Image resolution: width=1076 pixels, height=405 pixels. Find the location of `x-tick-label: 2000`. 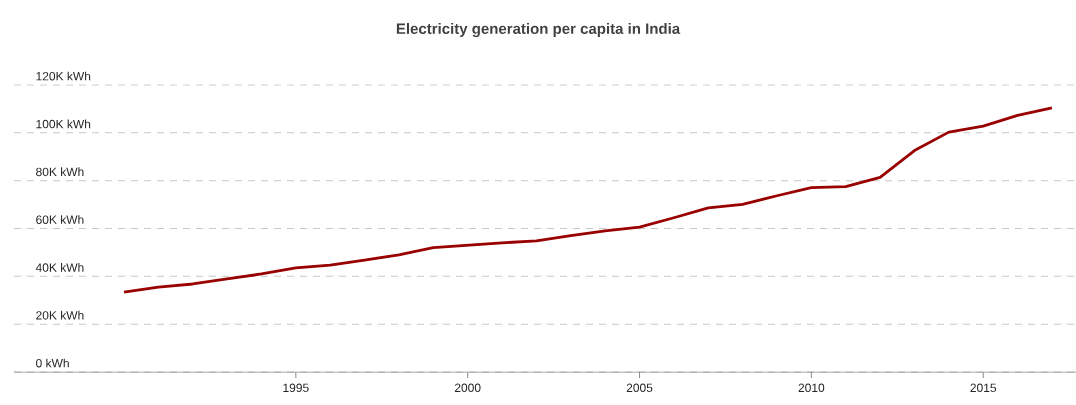

x-tick-label: 2000 is located at coordinates (467, 388).